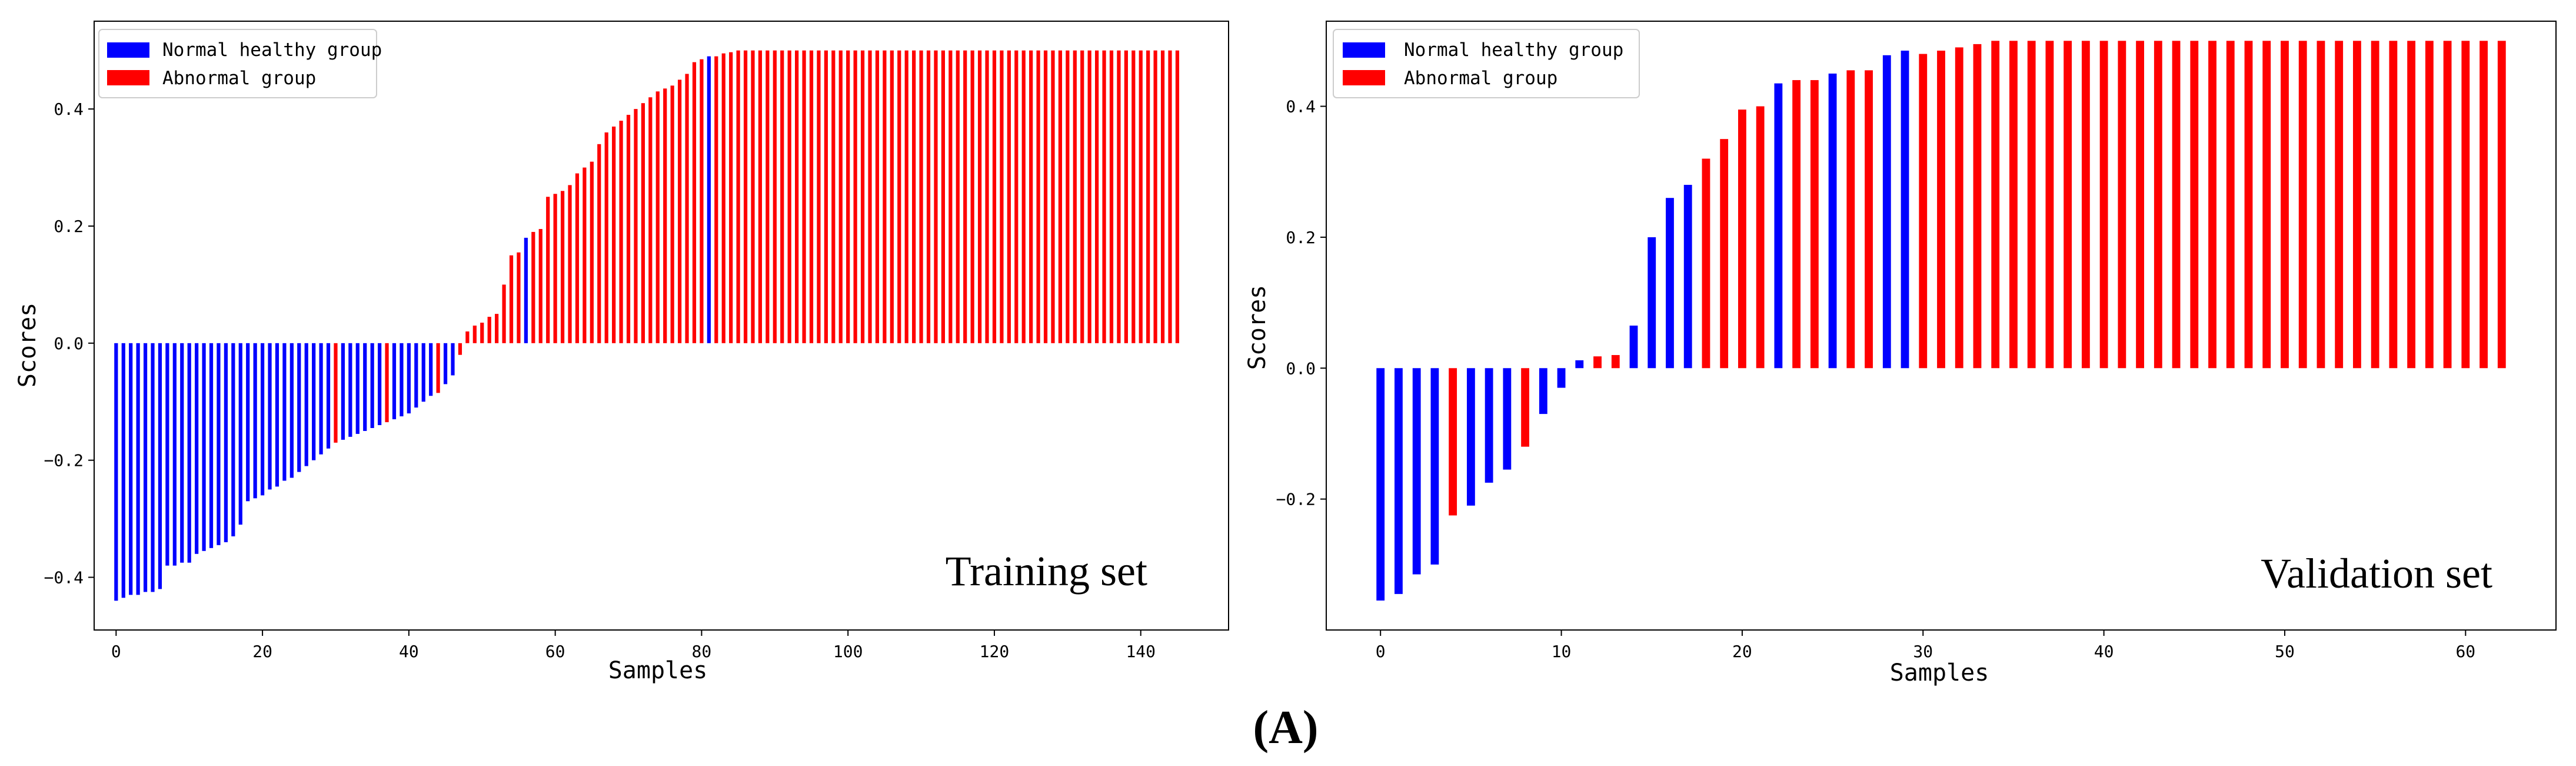  I want to click on training-y-tick-label: 0.2, so click(69, 226).